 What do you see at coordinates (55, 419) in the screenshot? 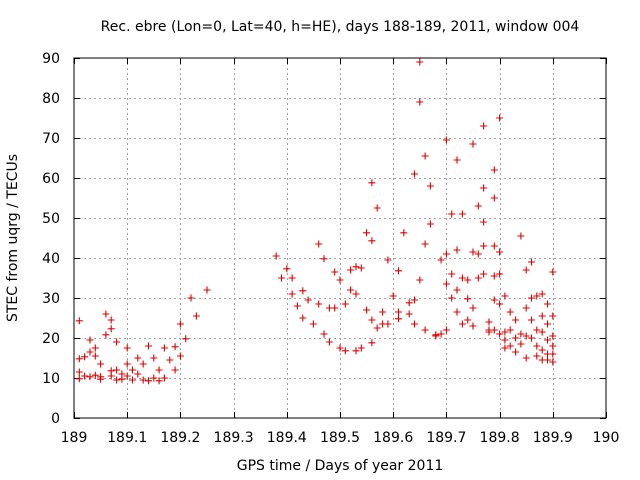
I see `y-tick-label: 0` at bounding box center [55, 419].